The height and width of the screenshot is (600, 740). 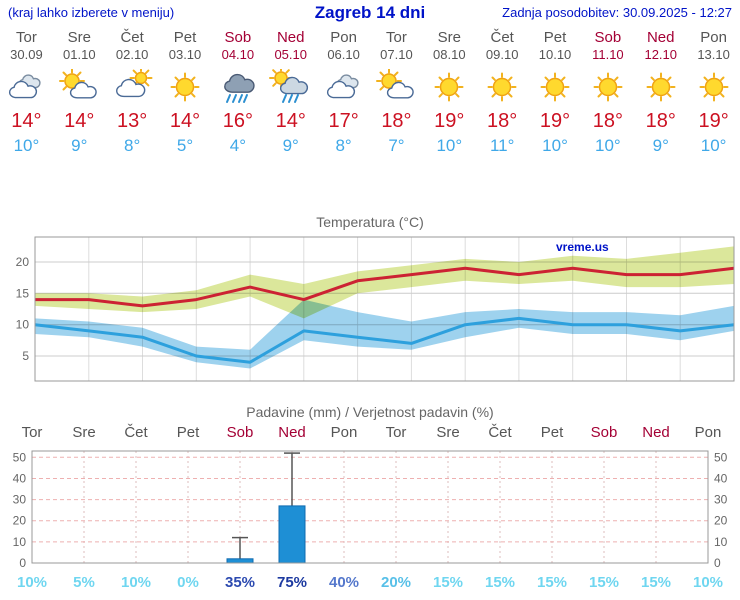 I want to click on day-column-07.10: Tor 07.10 18° 7°, so click(x=396, y=93).